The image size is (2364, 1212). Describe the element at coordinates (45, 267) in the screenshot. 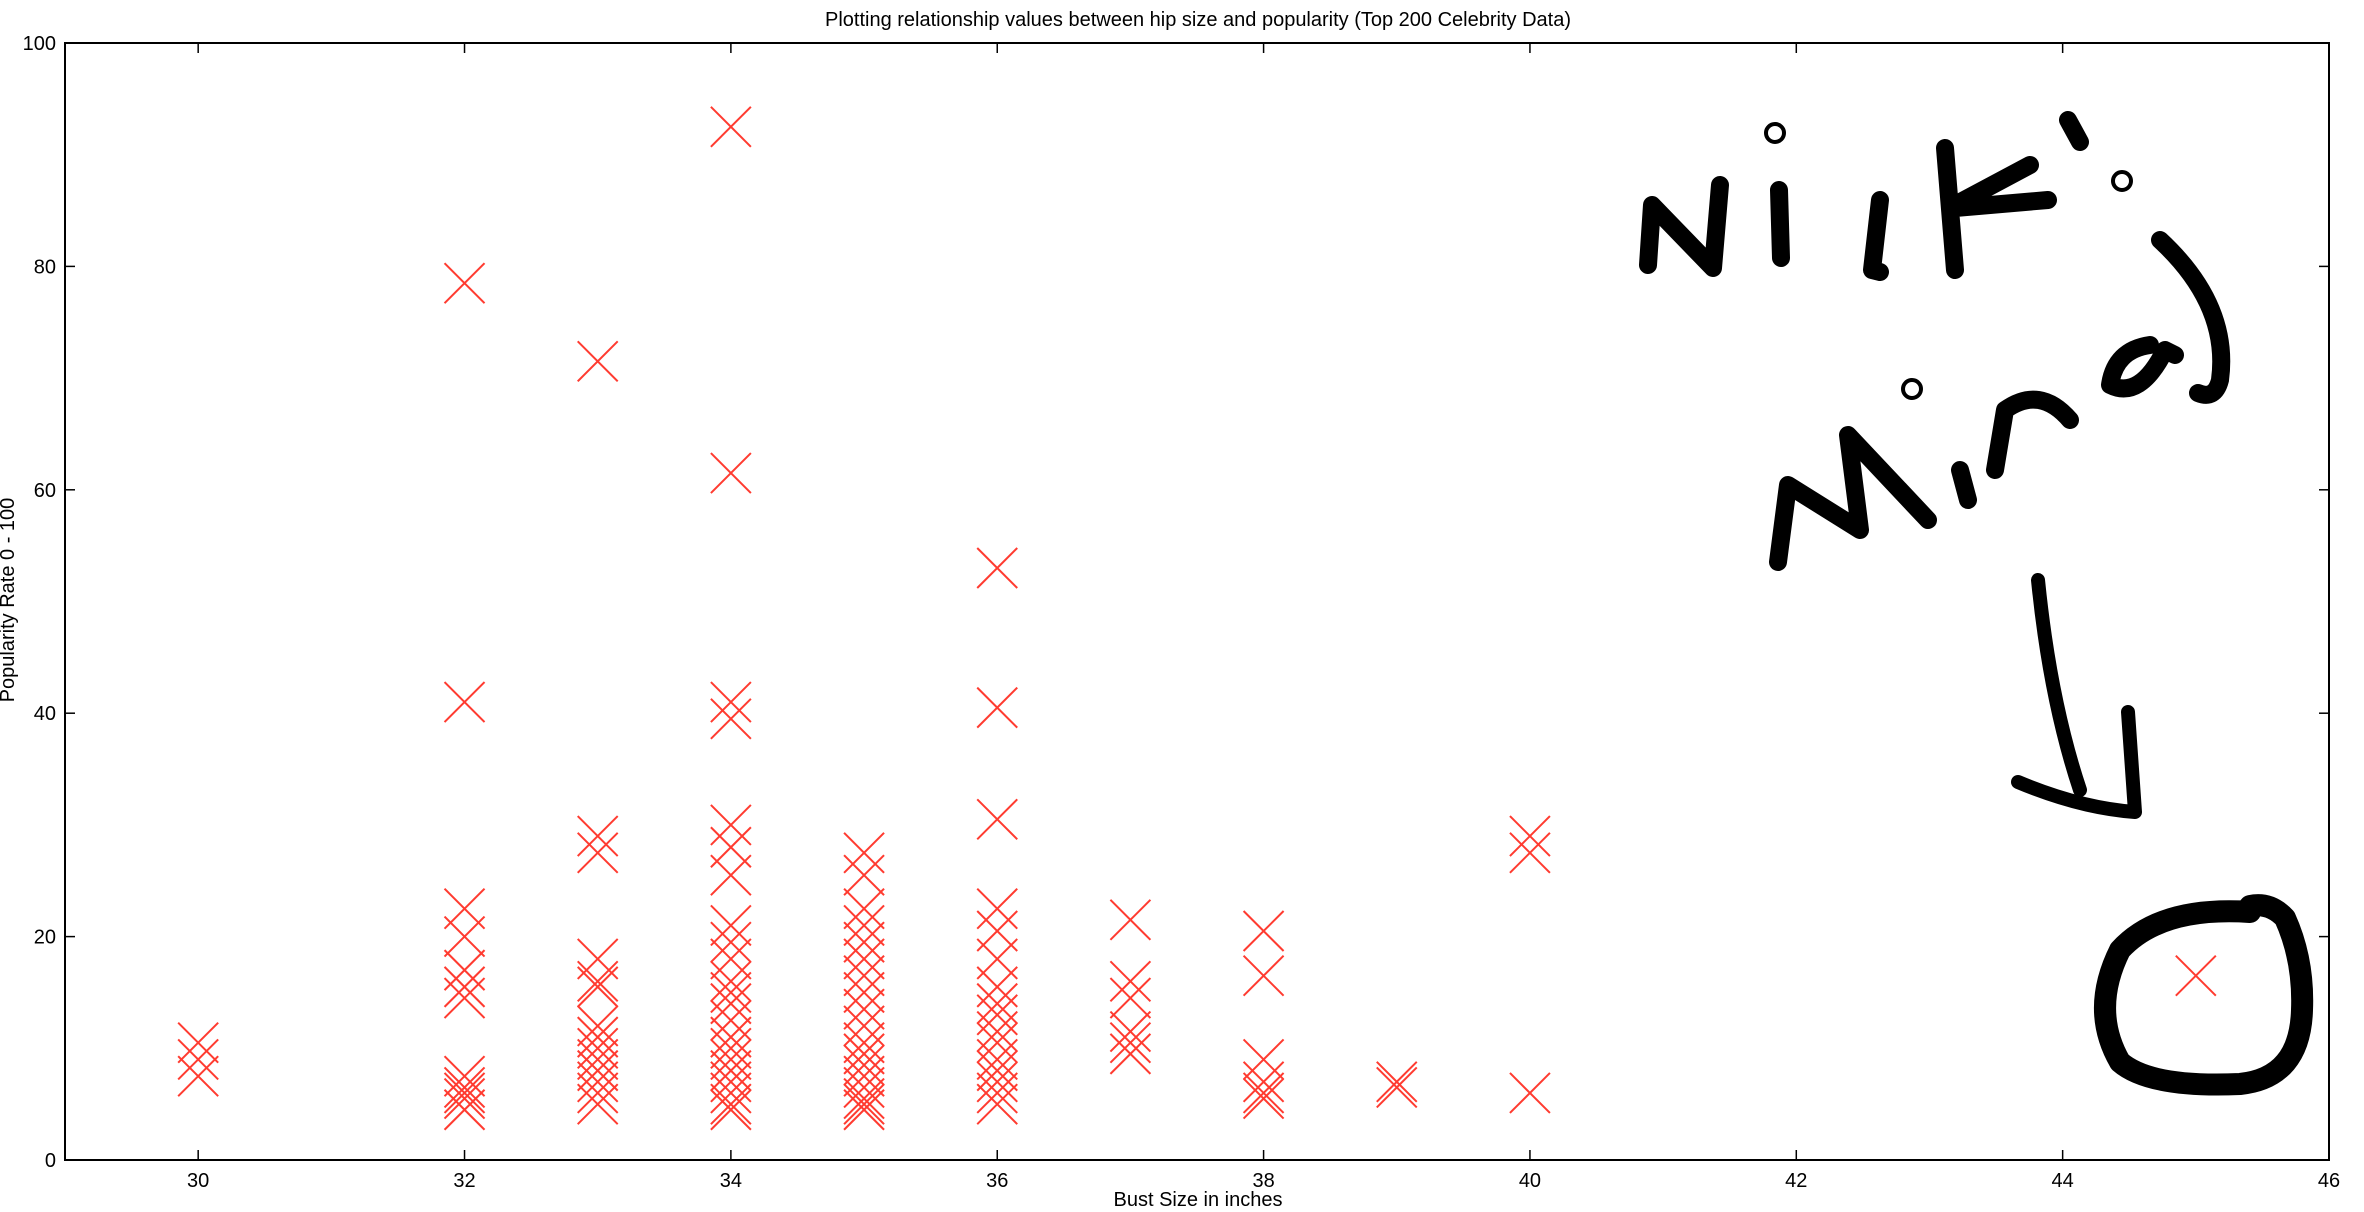

I see `y-tick-label: 80` at that location.